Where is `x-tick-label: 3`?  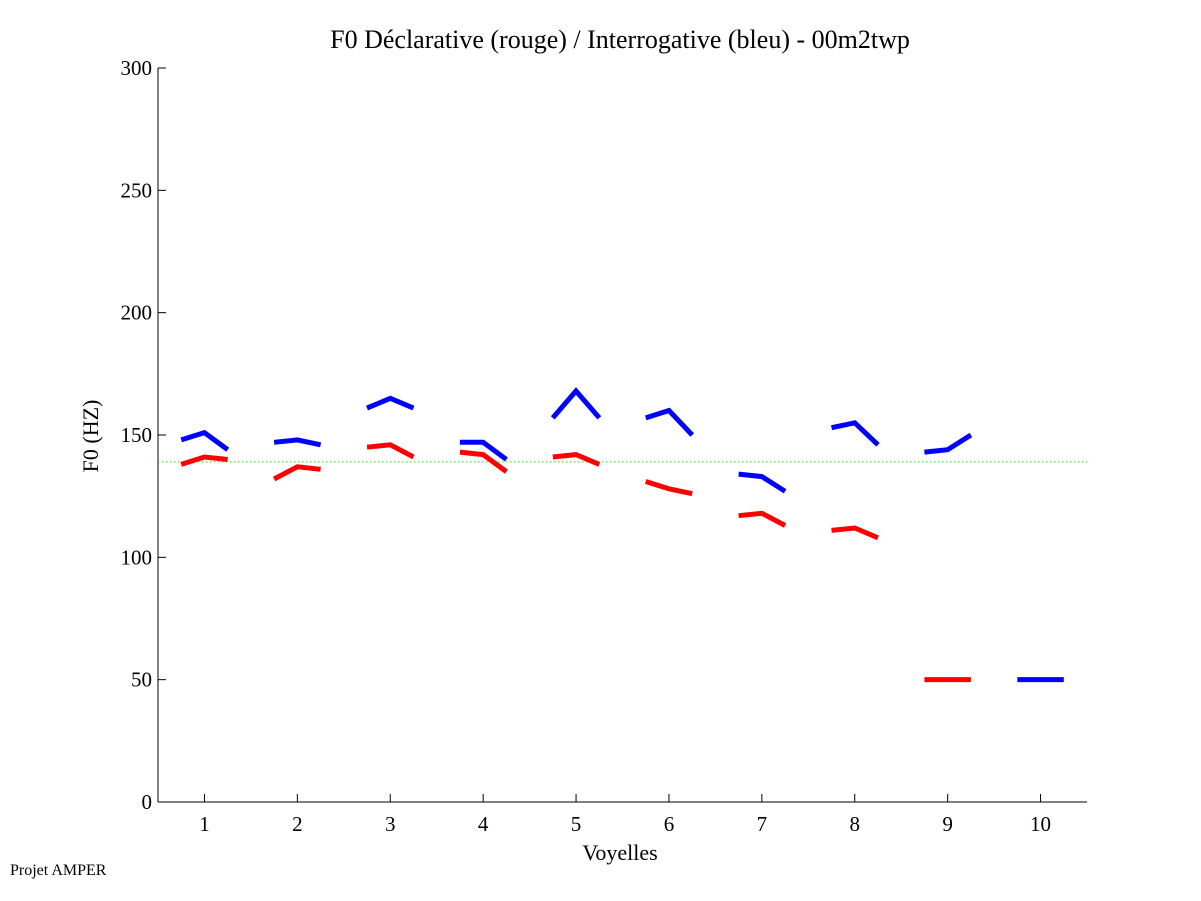
x-tick-label: 3 is located at coordinates (390, 824).